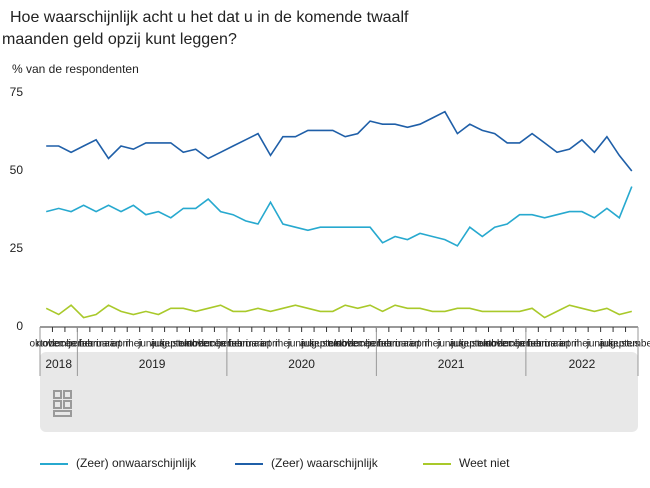  What do you see at coordinates (301, 364) in the screenshot?
I see `year-label: 2020` at bounding box center [301, 364].